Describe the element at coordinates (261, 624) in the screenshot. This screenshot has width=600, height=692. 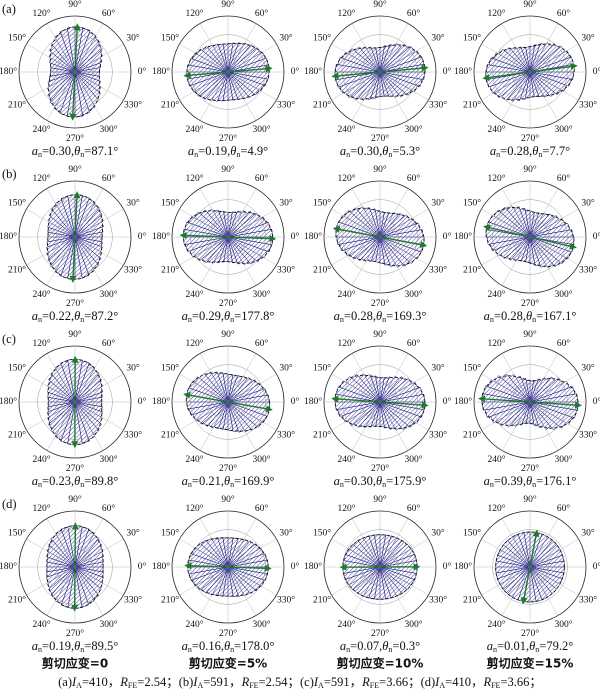
I see `angle-label: 300°` at that location.